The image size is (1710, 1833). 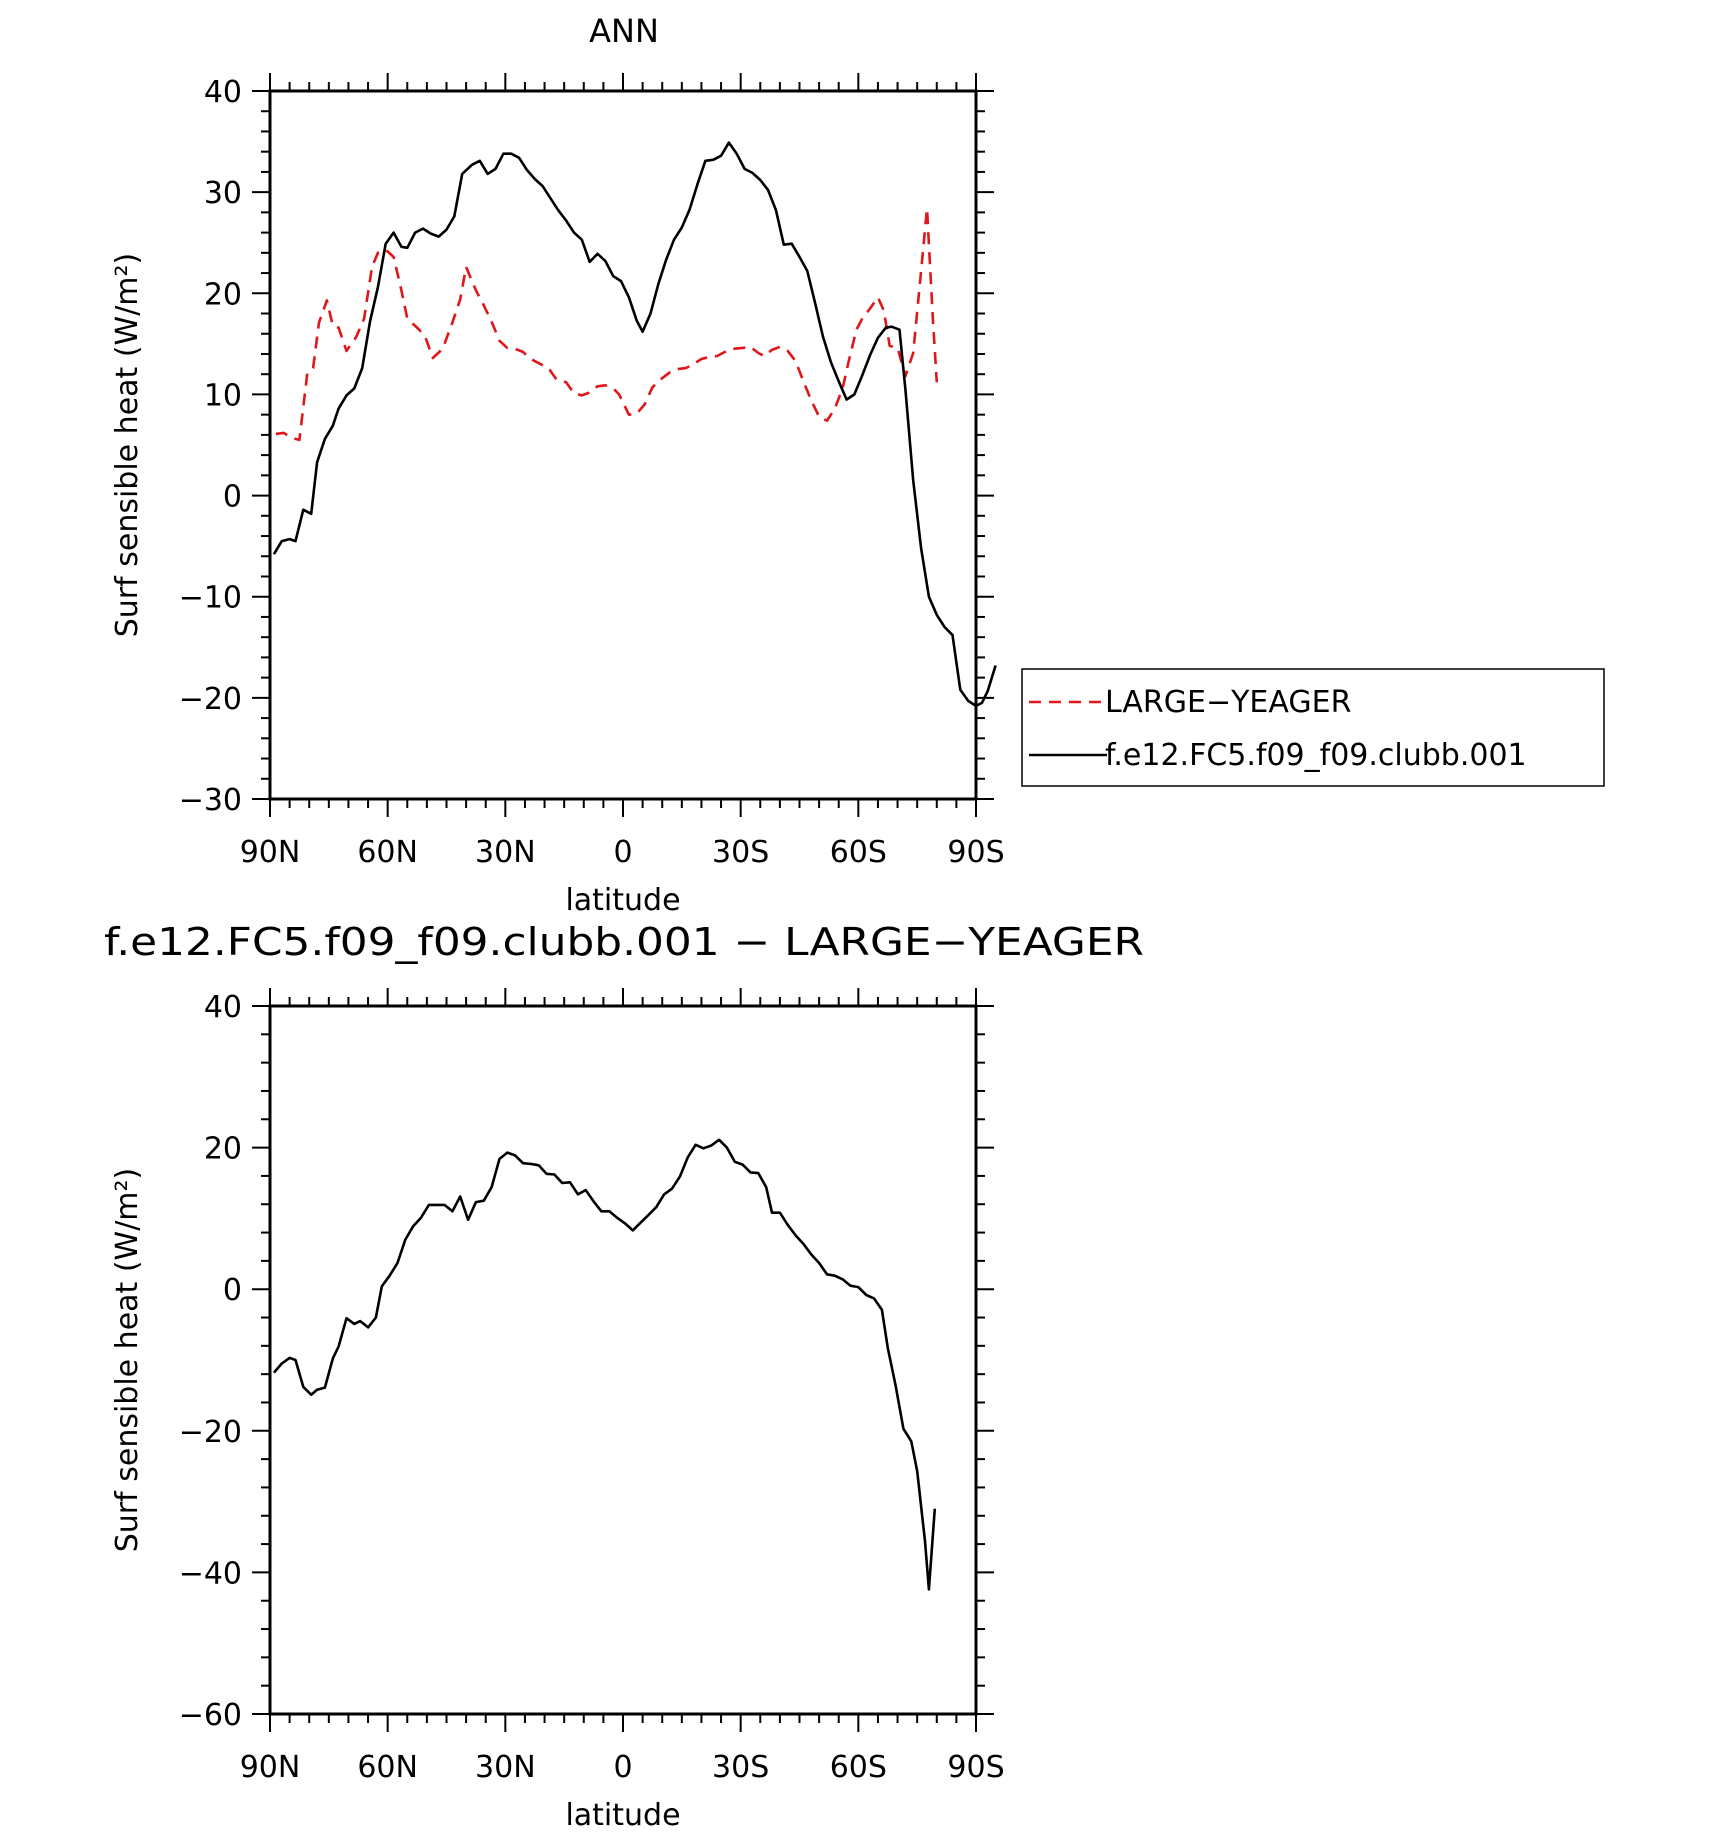 I want to click on bottom-ytick-label-20: −20, so click(x=210, y=1432).